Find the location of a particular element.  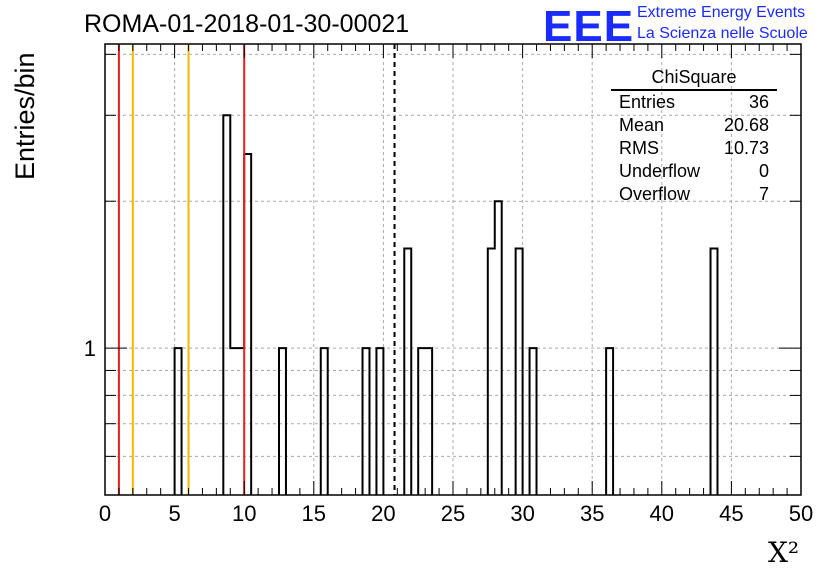

stats-value: 36 is located at coordinates (758, 102).